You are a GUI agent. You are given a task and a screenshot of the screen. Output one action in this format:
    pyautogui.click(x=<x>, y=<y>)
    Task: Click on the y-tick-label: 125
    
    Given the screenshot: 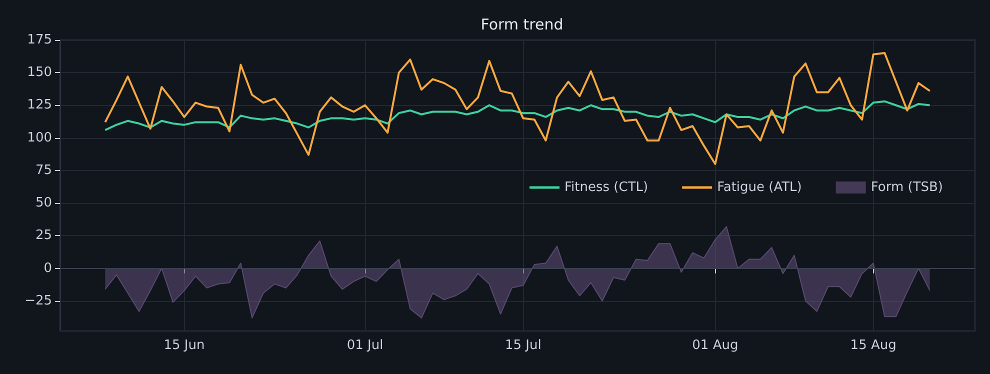 What is the action you would take?
    pyautogui.click(x=39, y=105)
    